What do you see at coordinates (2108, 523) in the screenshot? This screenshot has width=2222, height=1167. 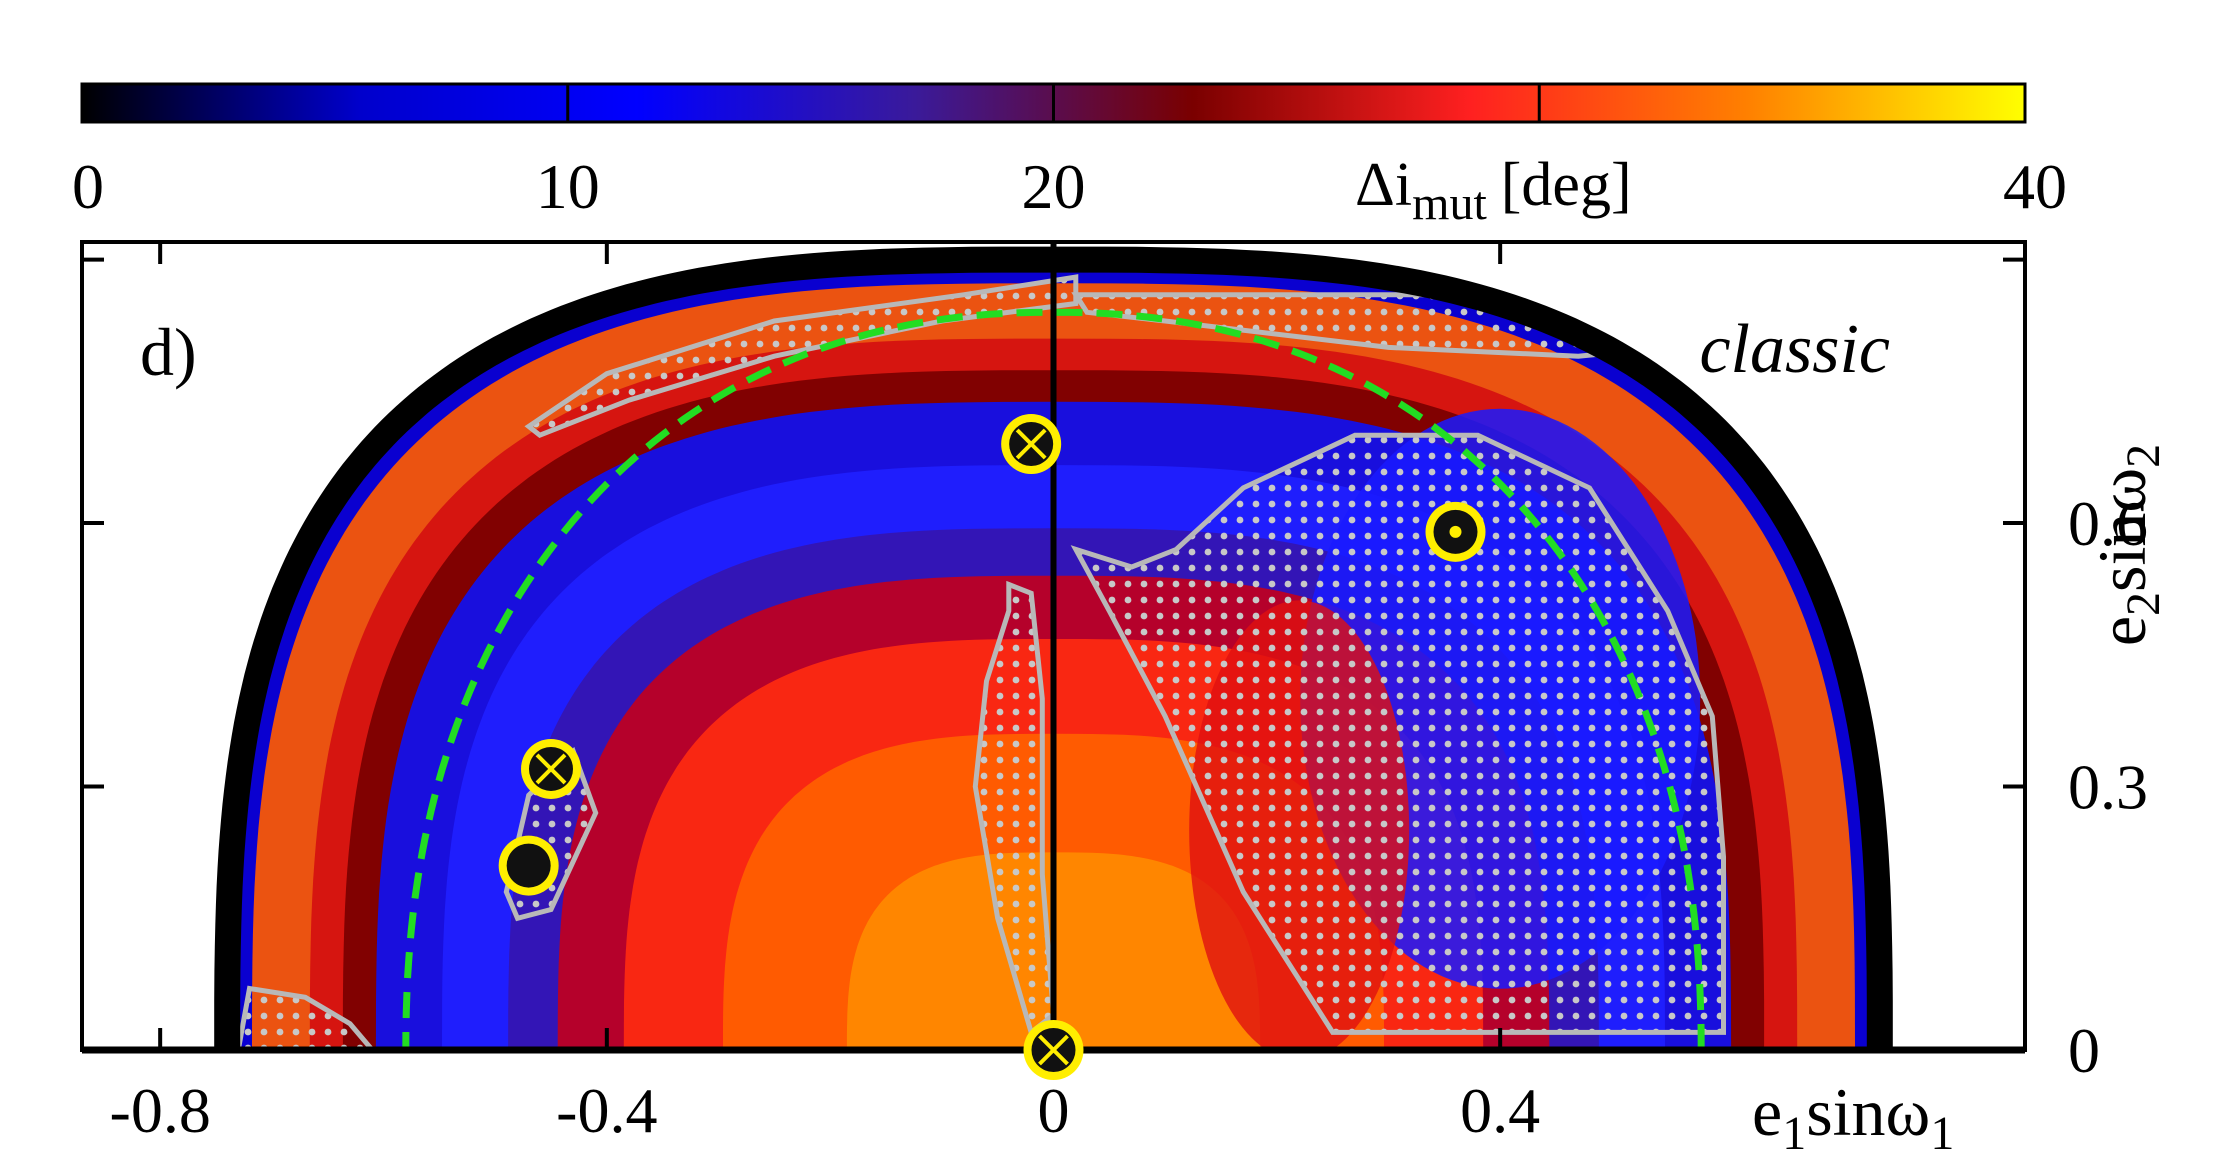 I see `y-tick-label: 0.6` at bounding box center [2108, 523].